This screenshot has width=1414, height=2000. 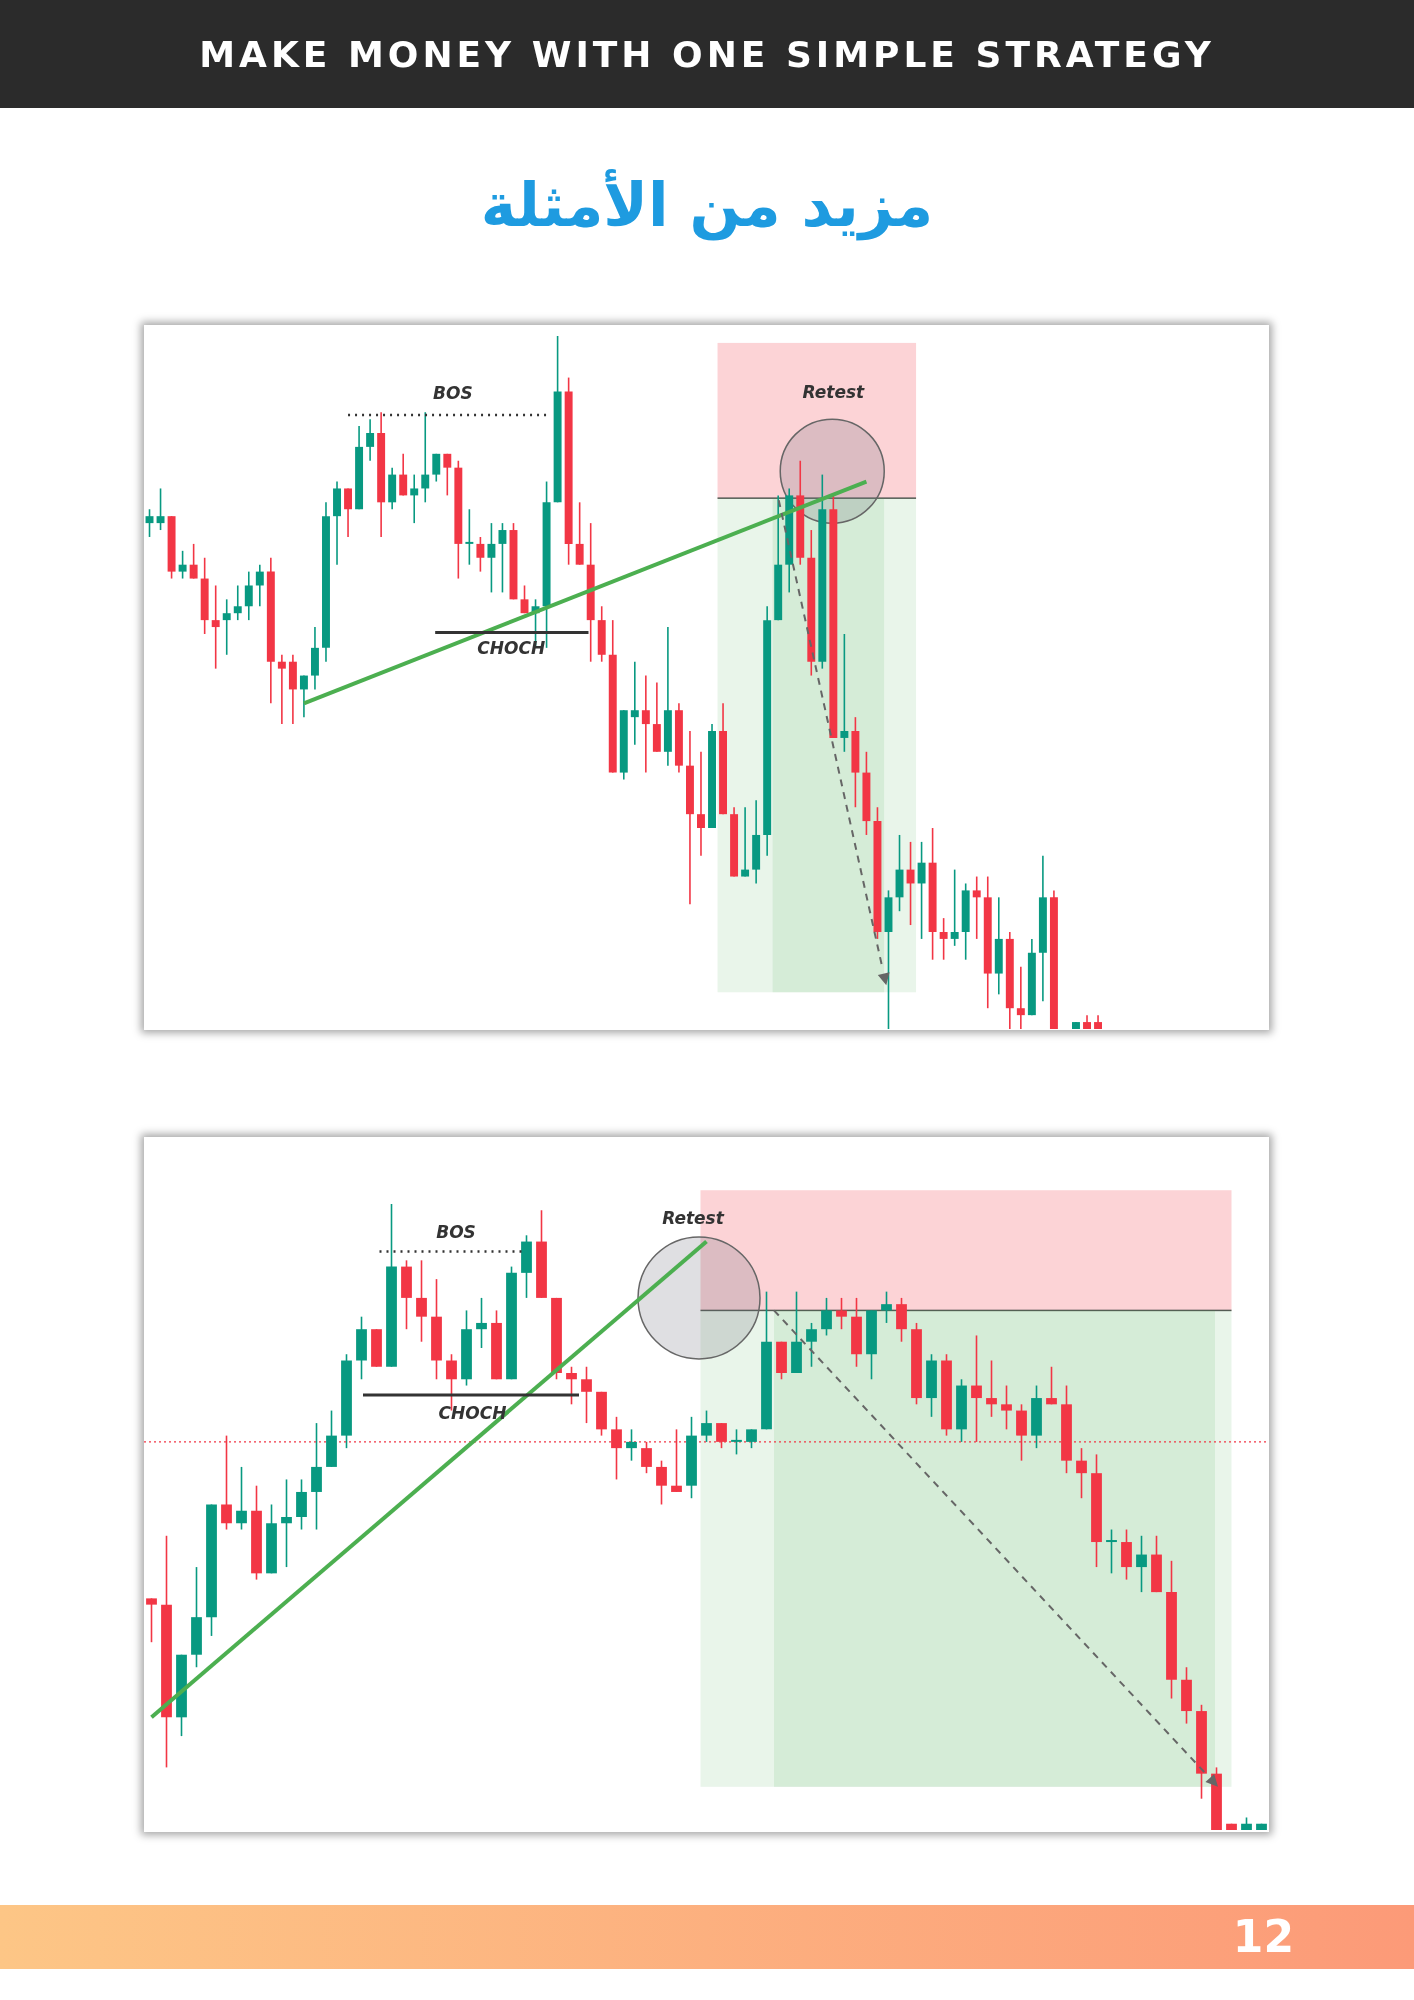 What do you see at coordinates (707, 54) in the screenshot?
I see `chart-subtitle: MAKE MONEY WITH ONE SIMPLE STRATEGY` at bounding box center [707, 54].